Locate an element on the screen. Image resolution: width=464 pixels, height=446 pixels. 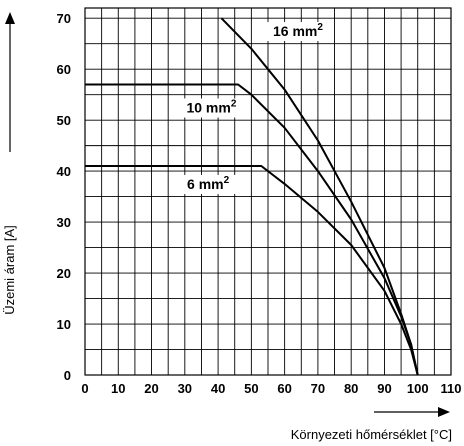
y-tick-label: 40 is located at coordinates (64, 171).